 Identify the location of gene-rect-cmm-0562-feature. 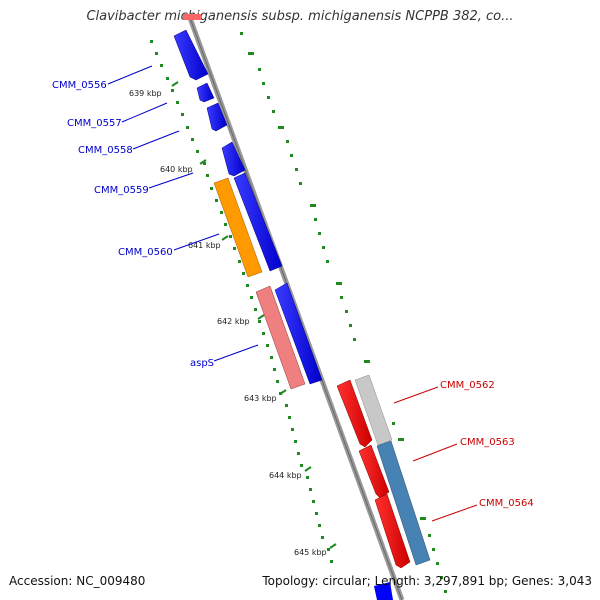
(373, 410).